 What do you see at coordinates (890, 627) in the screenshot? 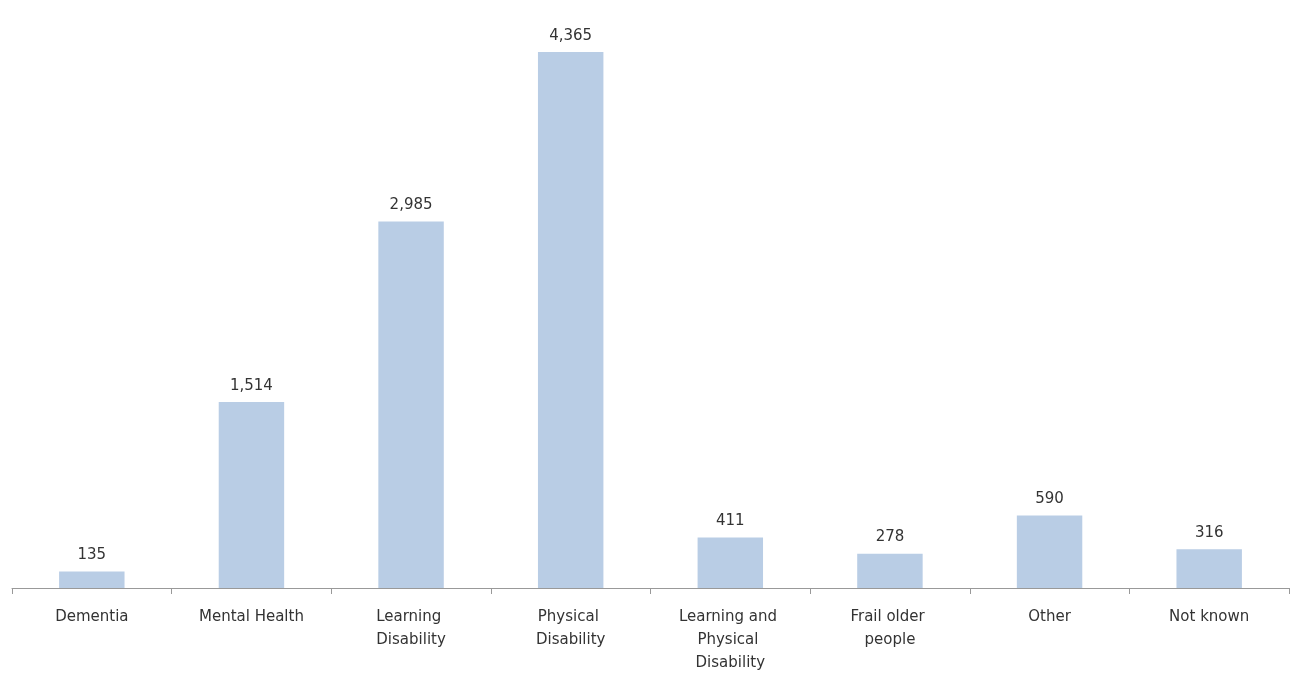
I see `x-tick-label: Frail older people` at bounding box center [890, 627].